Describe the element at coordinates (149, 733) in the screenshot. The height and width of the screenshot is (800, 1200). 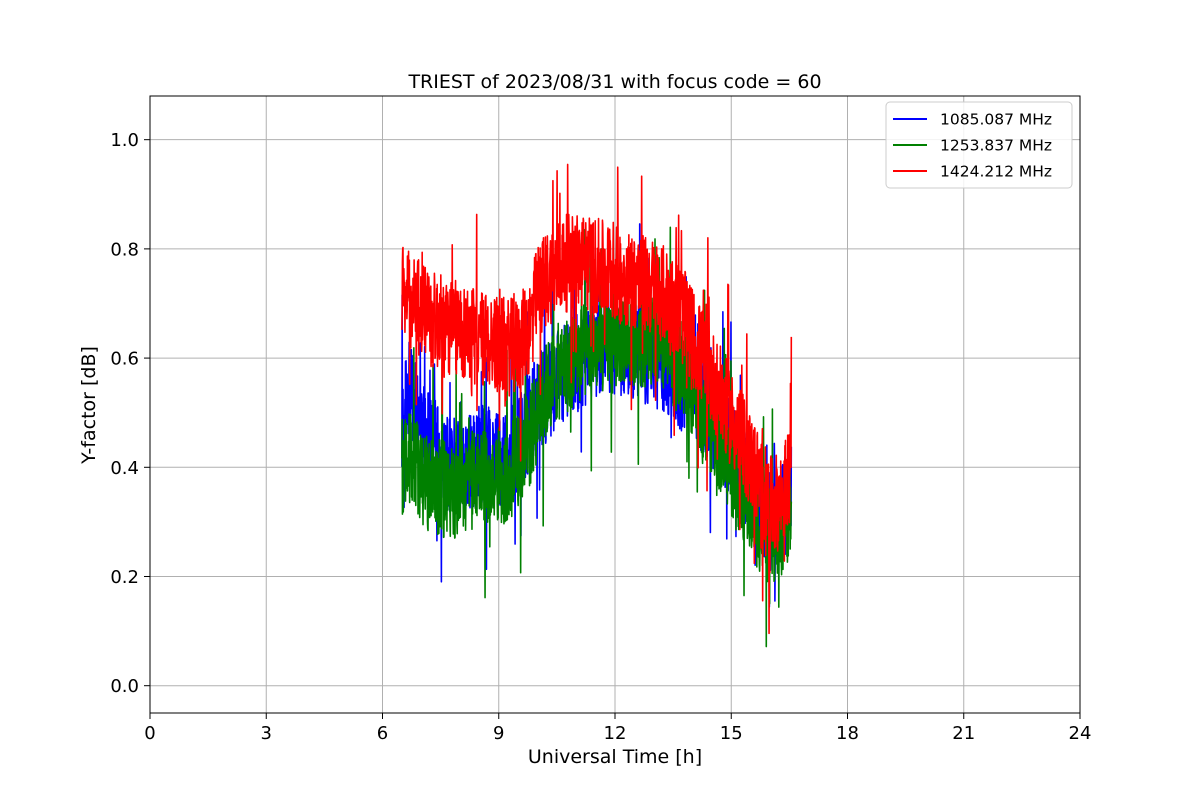
I see `x-tick-label: 0` at that location.